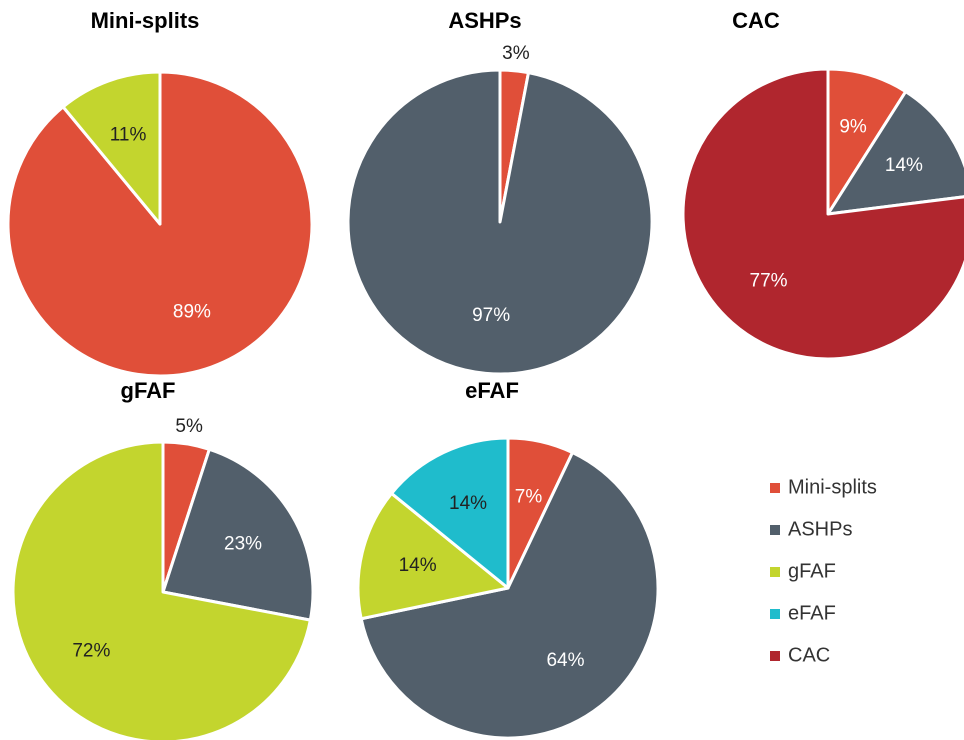  What do you see at coordinates (809, 655) in the screenshot?
I see `legend-label: CAC` at bounding box center [809, 655].